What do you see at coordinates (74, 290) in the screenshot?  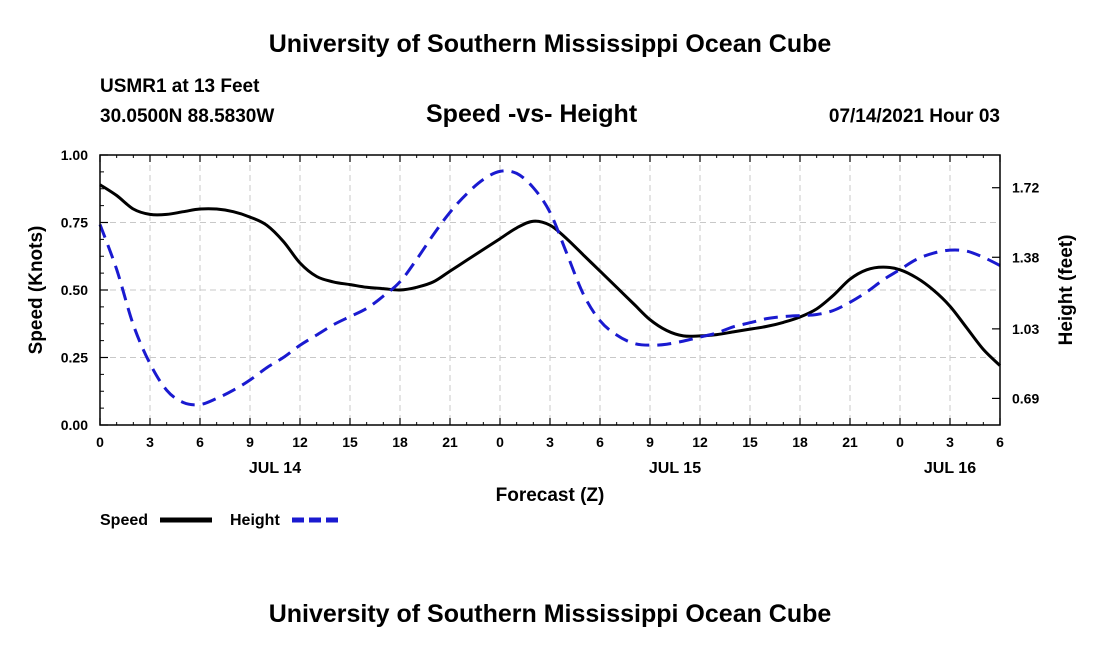 I see `y-tick-label: 0.50` at bounding box center [74, 290].